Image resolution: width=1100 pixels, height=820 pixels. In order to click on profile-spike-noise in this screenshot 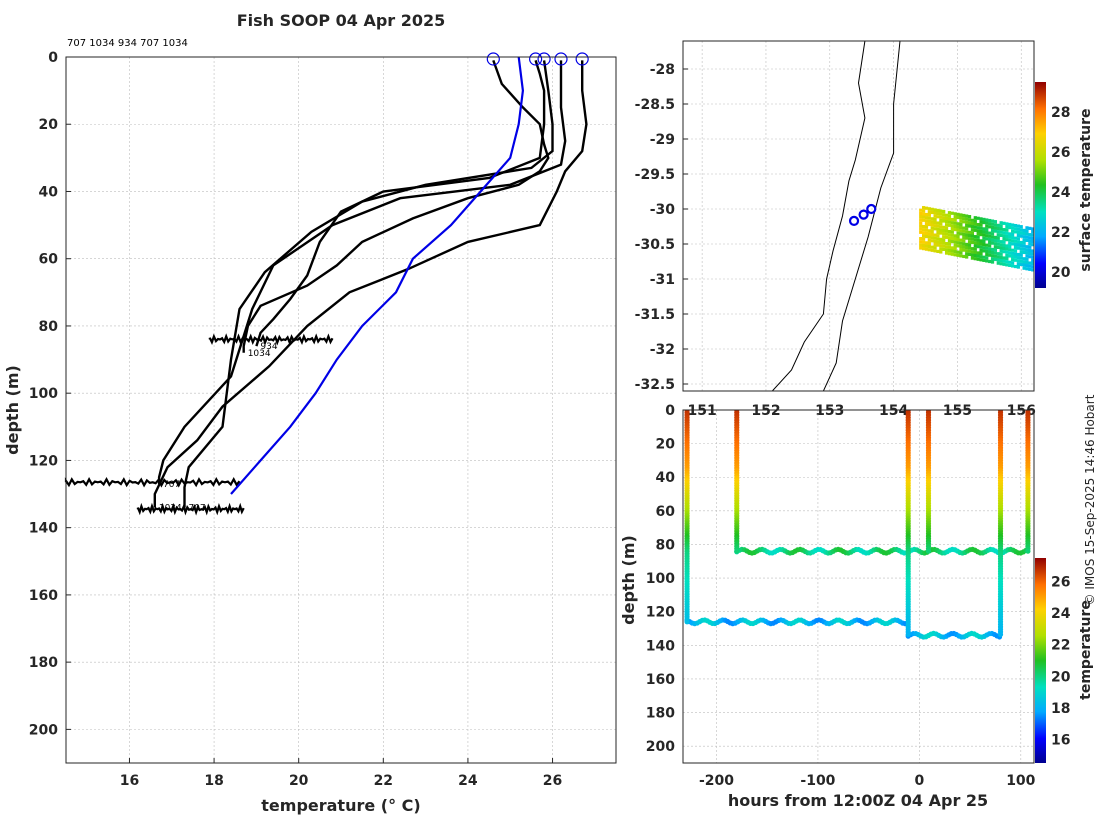, I will do `click(152, 482)`.